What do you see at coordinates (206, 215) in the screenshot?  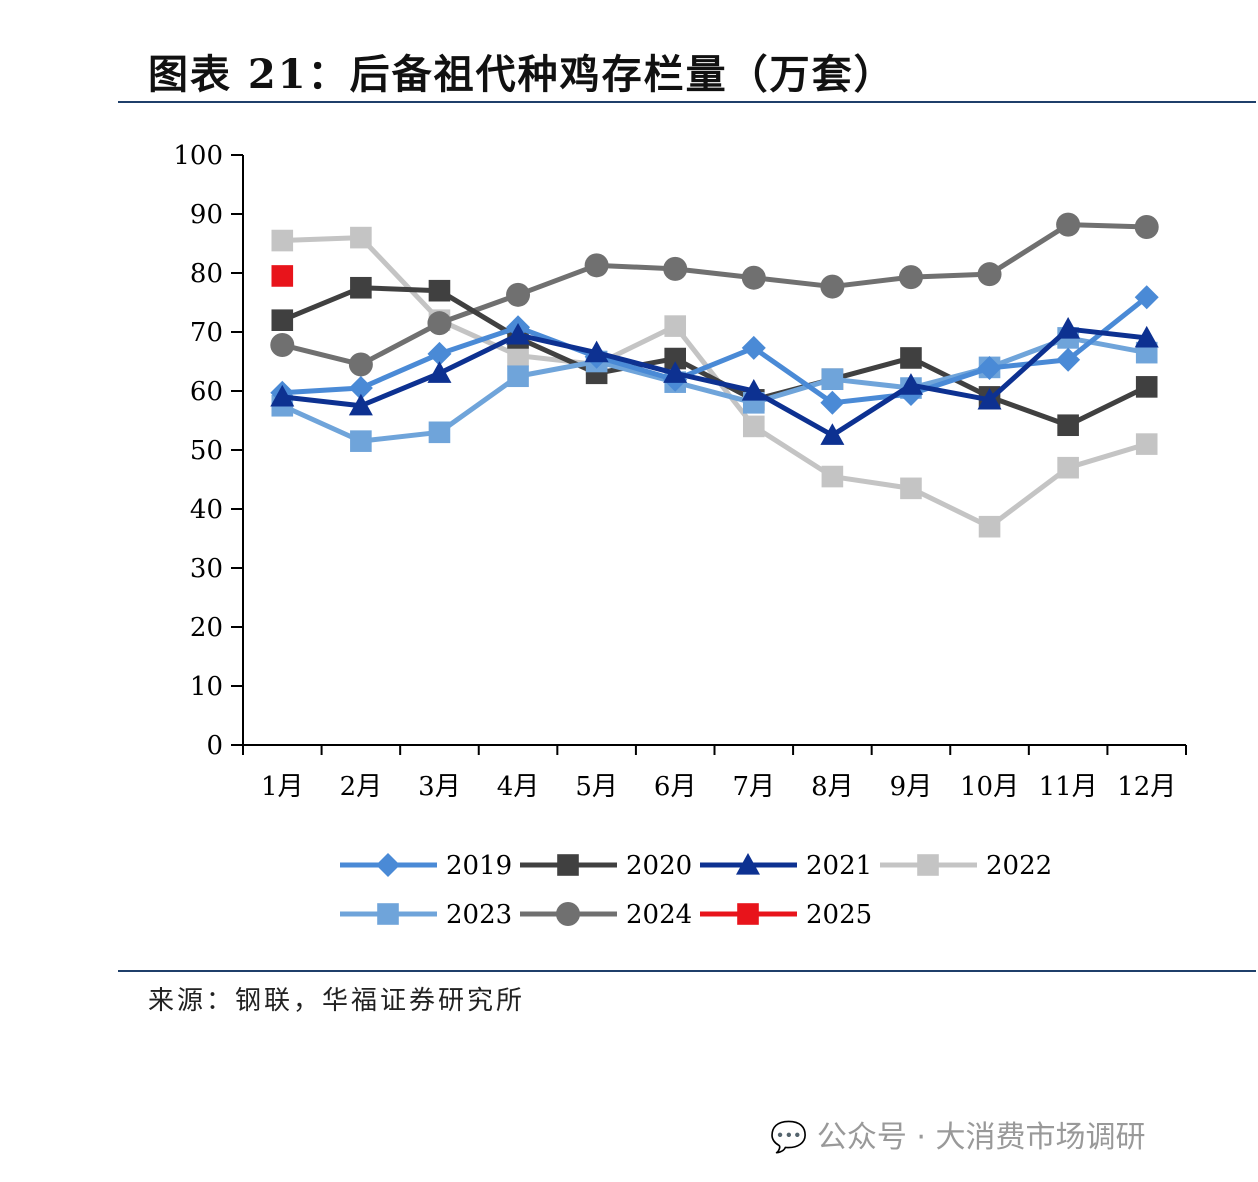 I see `y-tick-label: 90` at bounding box center [206, 215].